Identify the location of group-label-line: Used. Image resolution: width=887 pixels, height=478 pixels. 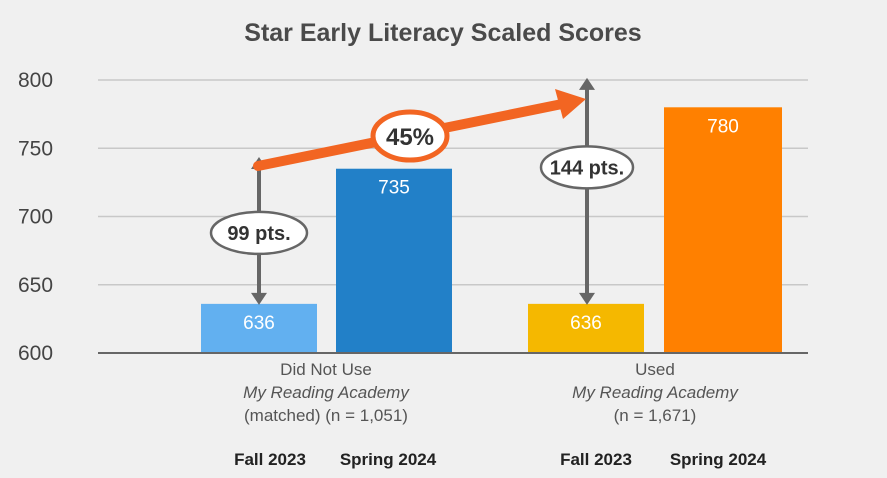
(655, 369).